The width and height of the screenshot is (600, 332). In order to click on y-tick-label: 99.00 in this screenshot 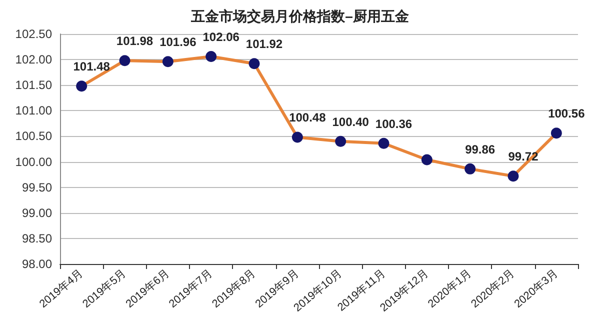, I will do `click(37, 213)`.